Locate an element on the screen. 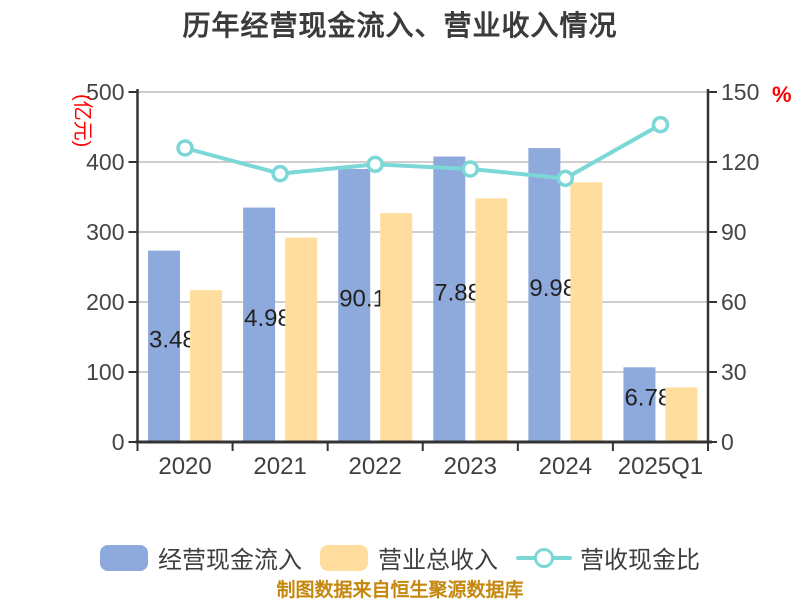 The image size is (800, 600). legend: 经营现金流入 营业总收入 营收现金比 is located at coordinates (400, 557).